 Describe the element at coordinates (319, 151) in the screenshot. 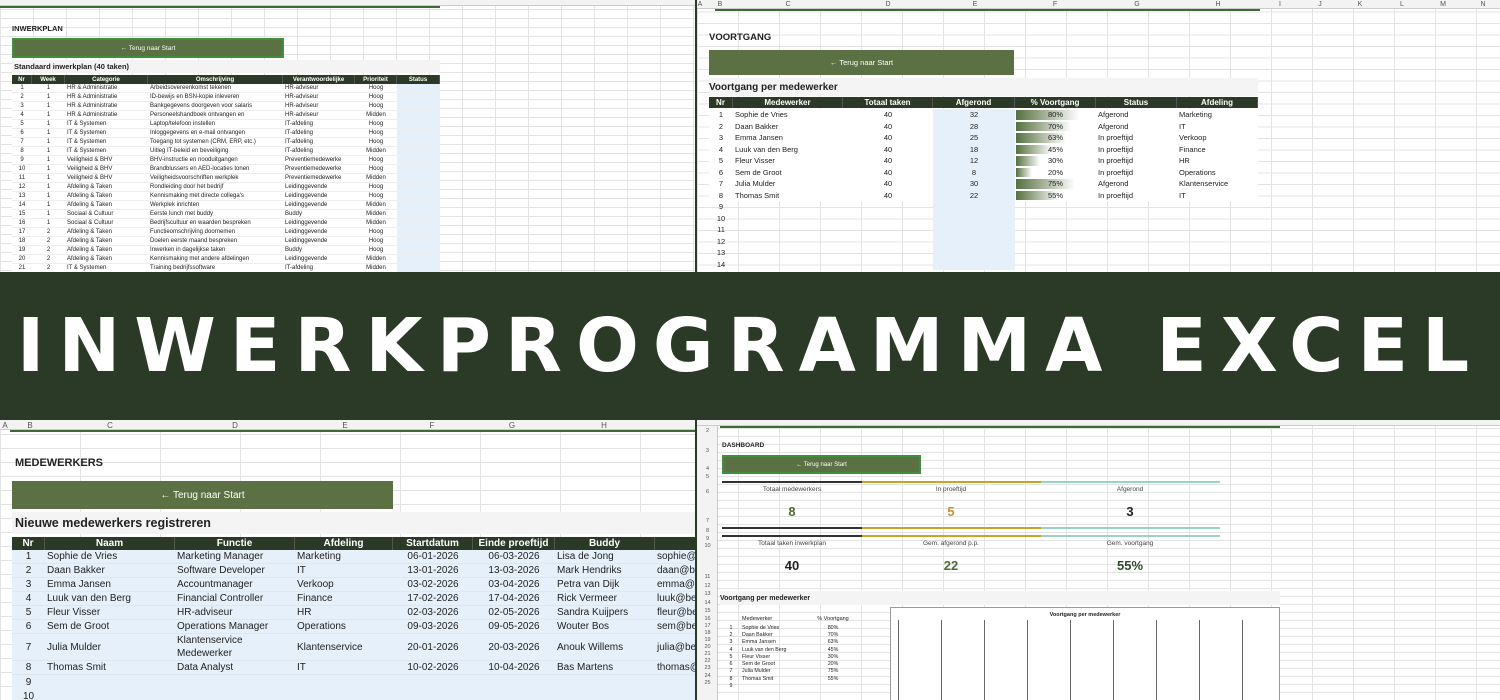

I see `table-cell: IT-afdeling` at that location.